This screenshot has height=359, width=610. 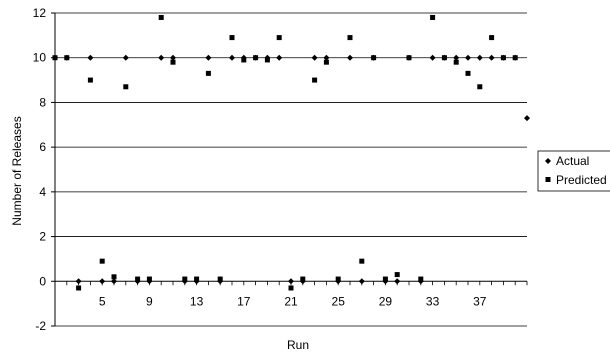 I want to click on legend-label-actual: Actual, so click(x=572, y=161).